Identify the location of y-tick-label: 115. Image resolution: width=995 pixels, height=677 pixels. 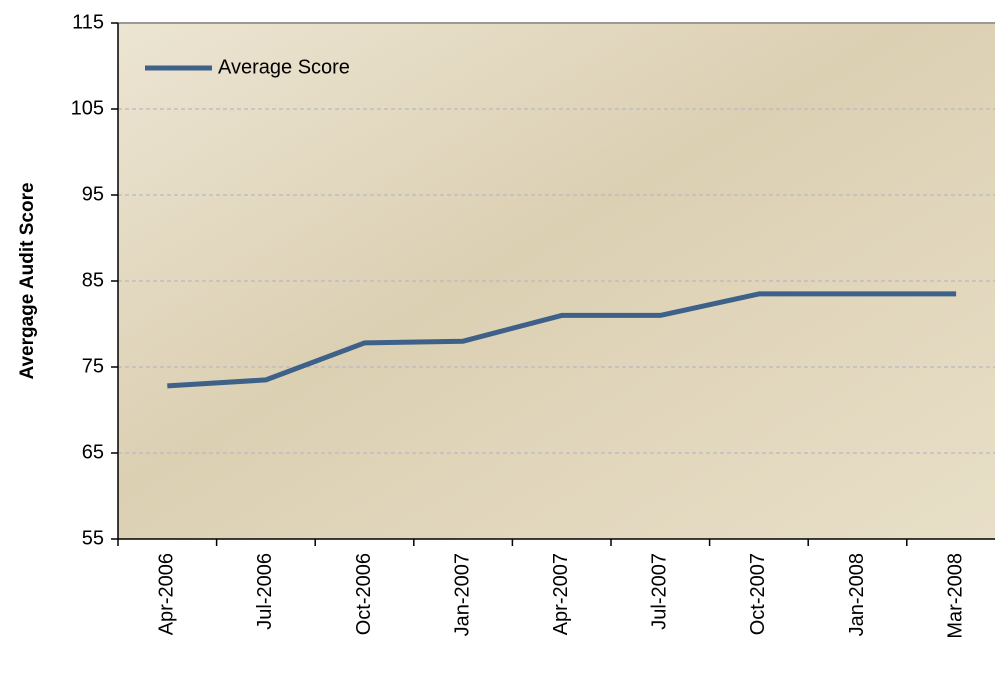
(88, 22).